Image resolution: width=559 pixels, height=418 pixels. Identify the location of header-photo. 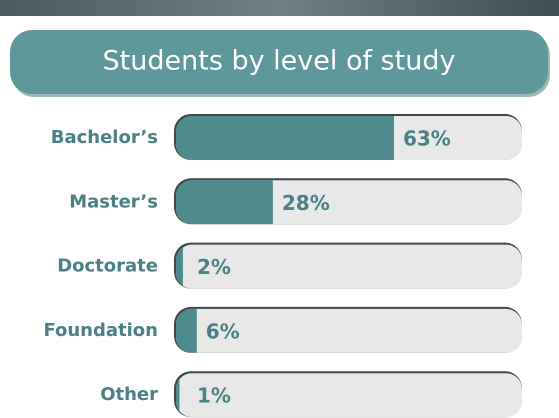
(279, 8).